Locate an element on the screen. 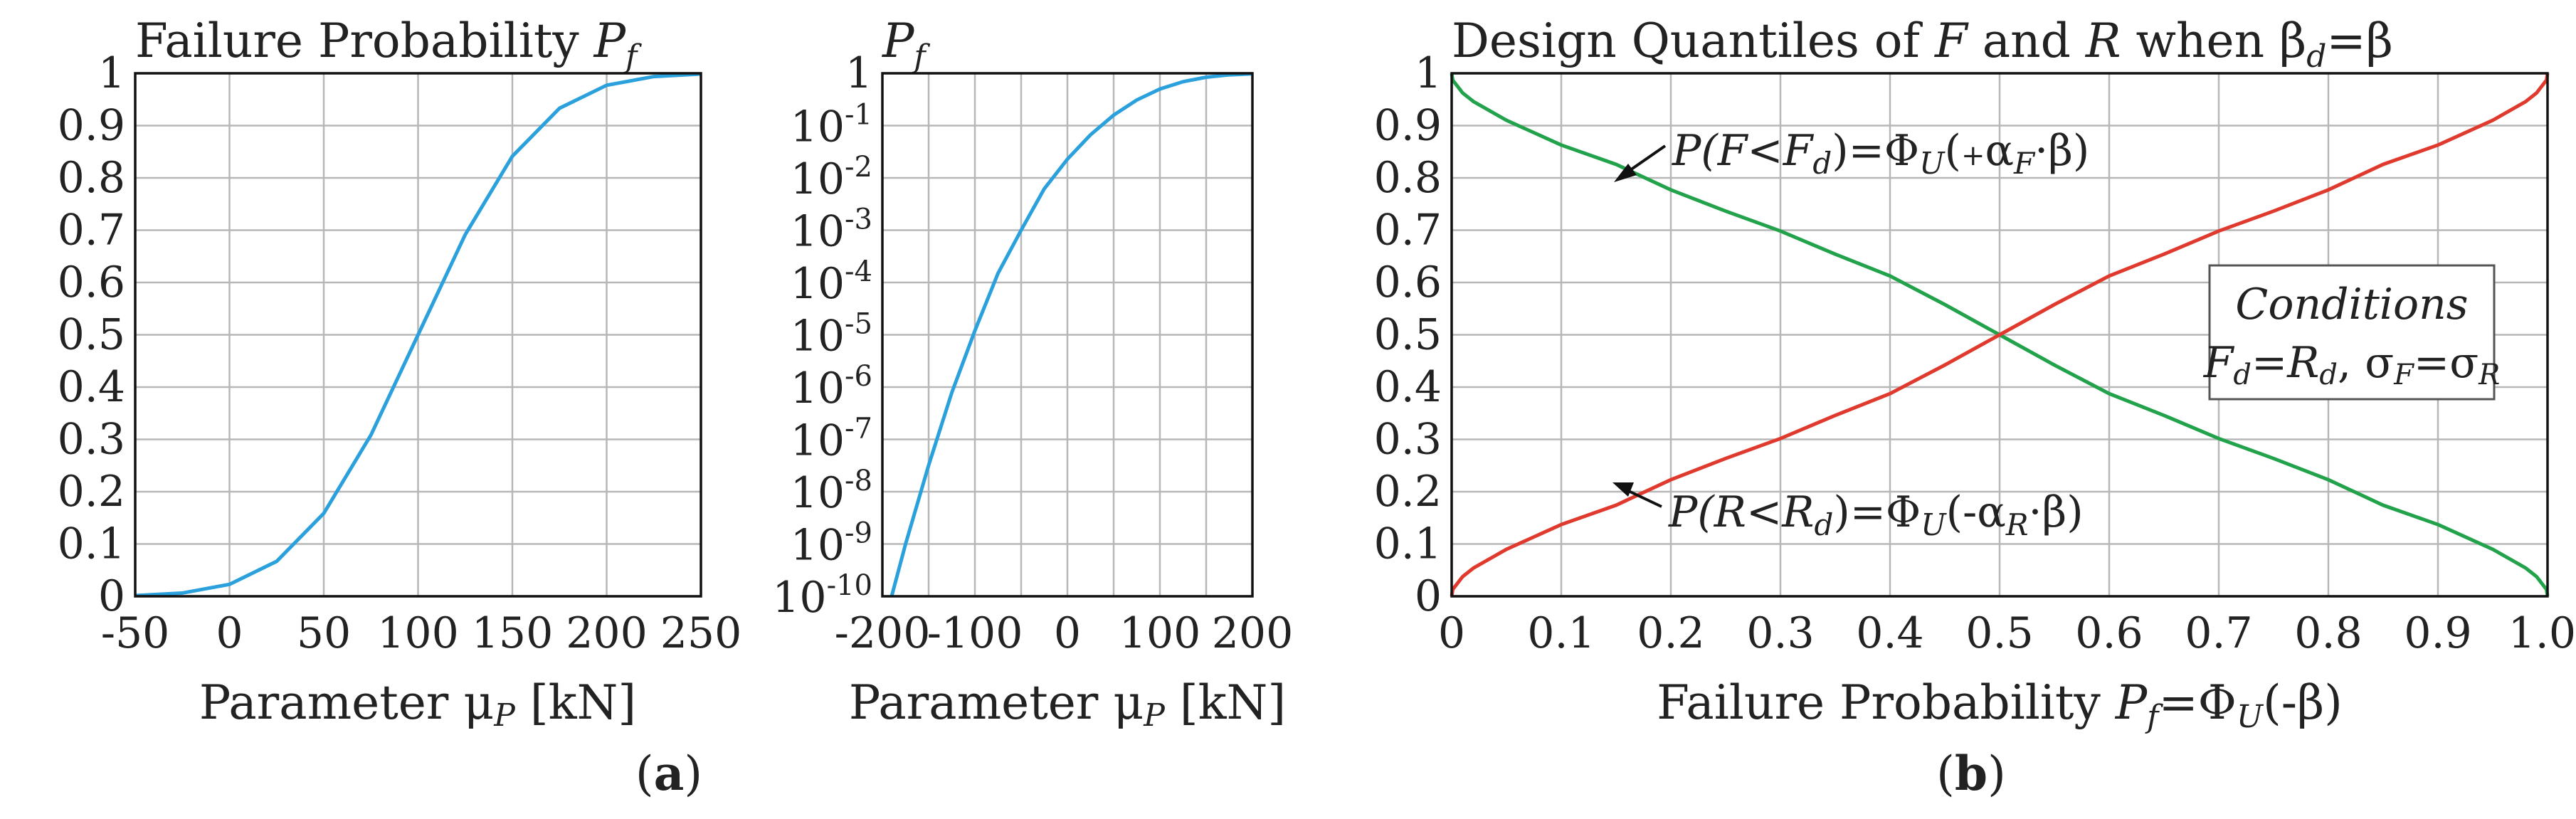 Image resolution: width=2576 pixels, height=819 pixels. chart-a2-y-tick: 10⁻⁵ is located at coordinates (832, 334).